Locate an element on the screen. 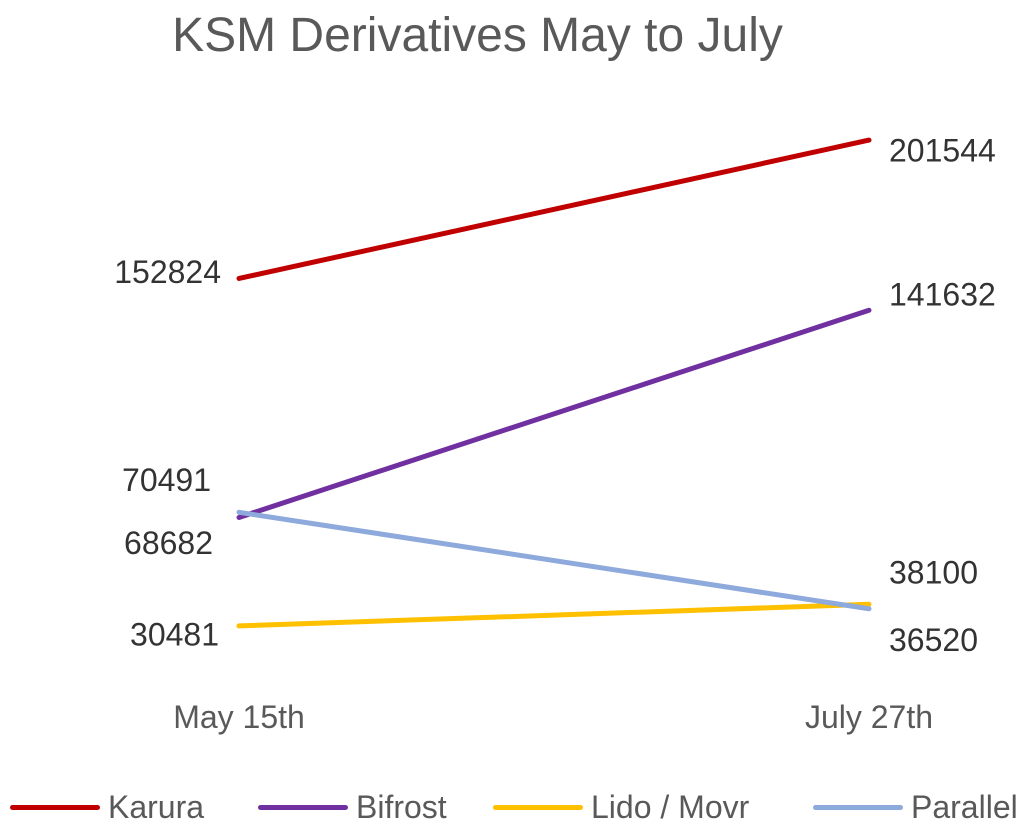 Image resolution: width=1024 pixels, height=833 pixels. data-label-s2-p0: 30481 is located at coordinates (174, 634).